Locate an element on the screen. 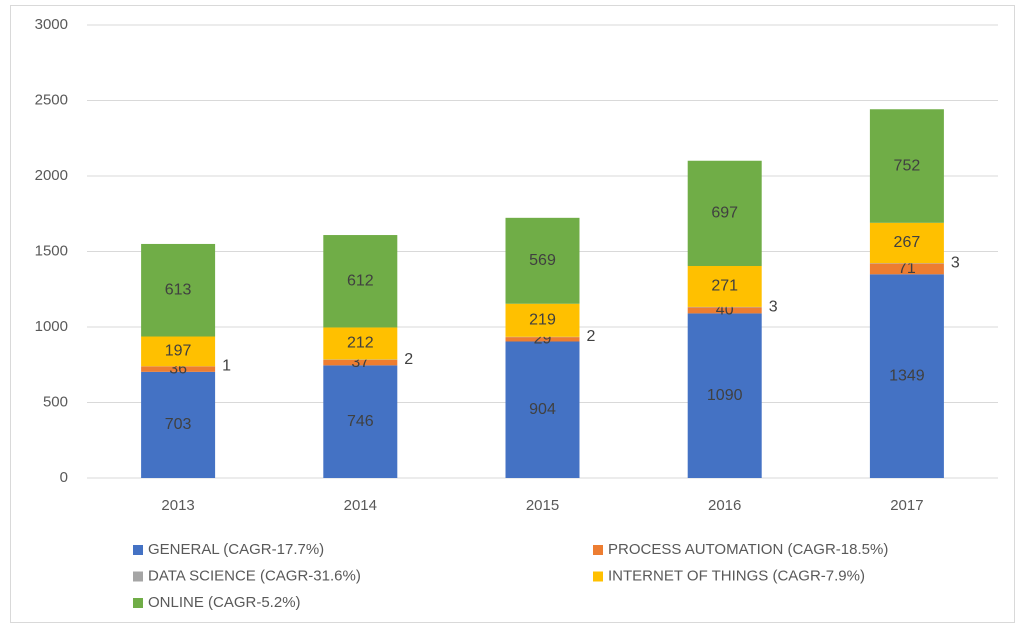 The image size is (1016, 624). legend-label: ONLINE (CAGR-5.2%) is located at coordinates (224, 602).